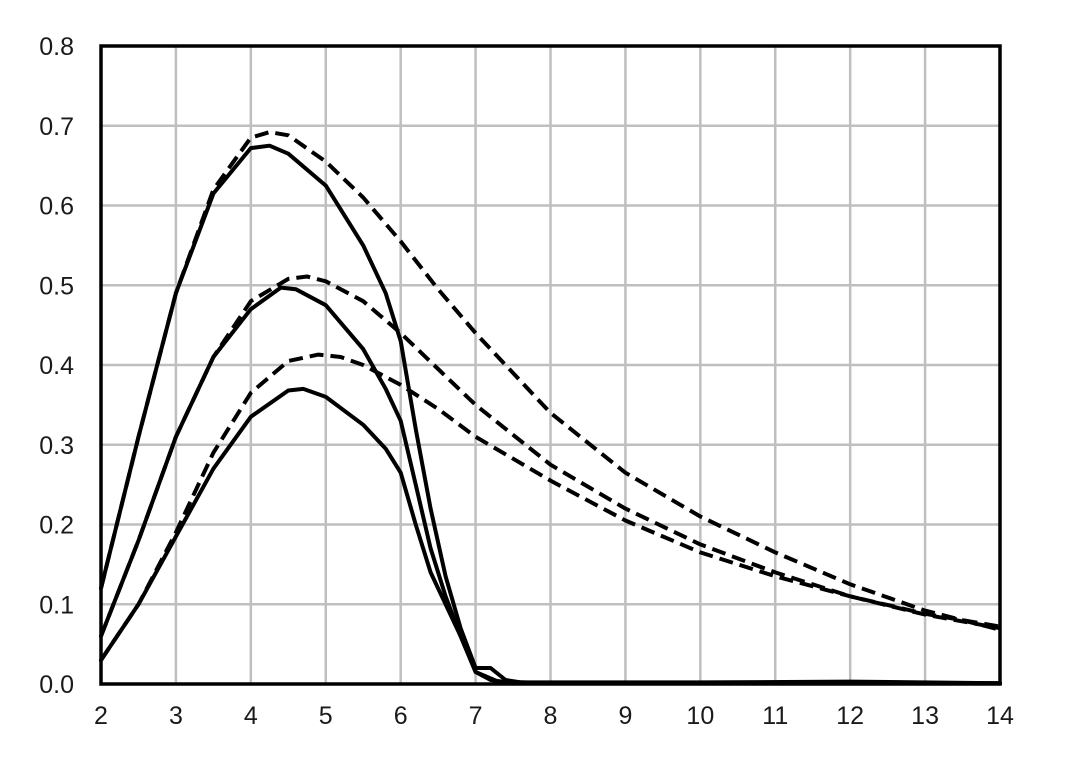 This screenshot has height=774, width=1066. I want to click on y-tick-label: 0.0, so click(56, 685).